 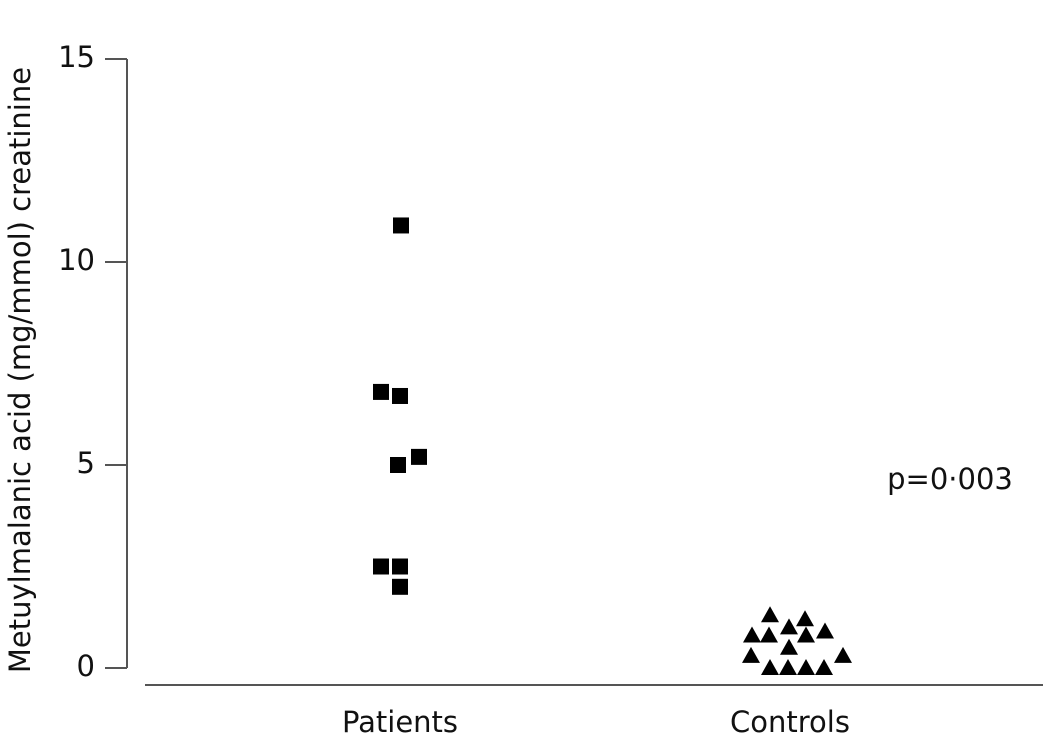 What do you see at coordinates (86, 666) in the screenshot?
I see `y-tick-label: 0` at bounding box center [86, 666].